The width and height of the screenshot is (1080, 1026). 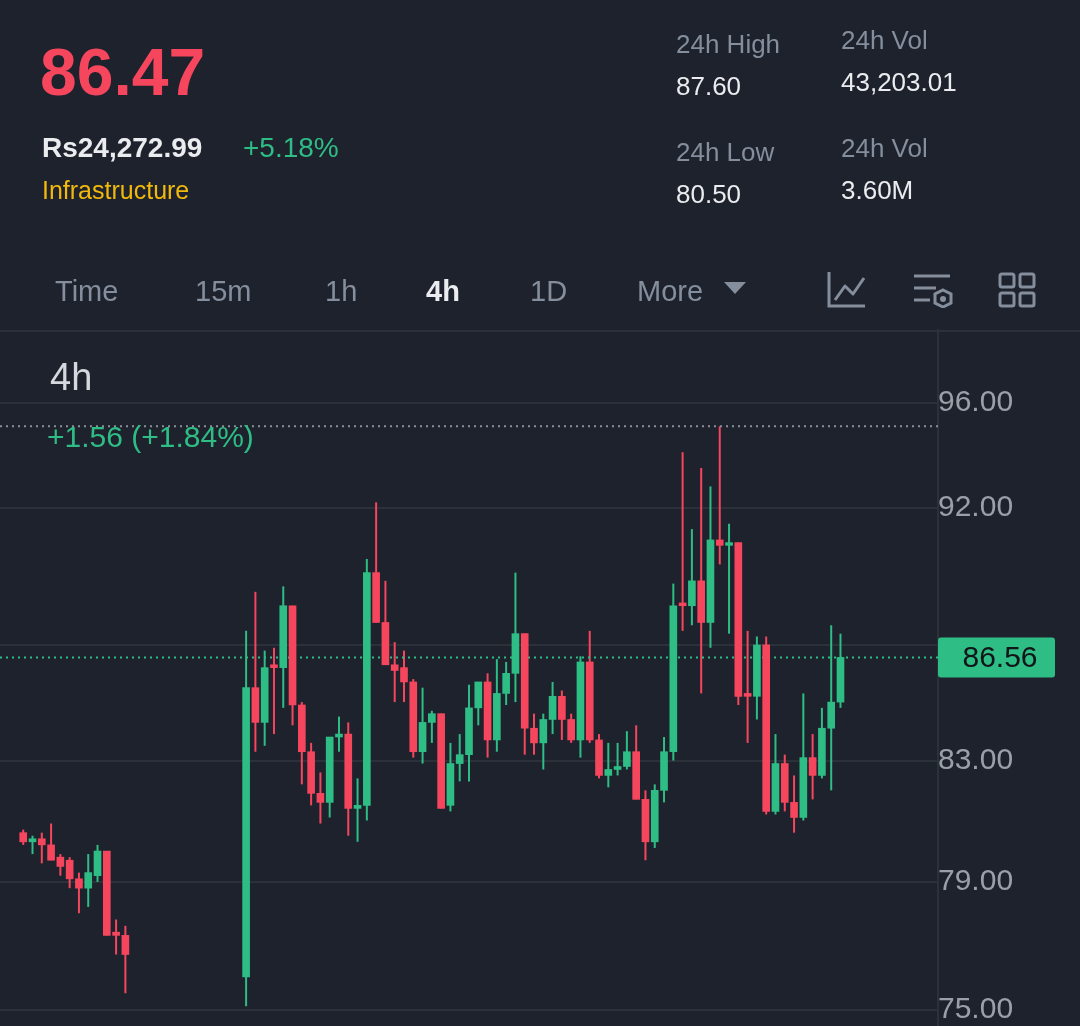 I want to click on text: 43,203.01, so click(x=899, y=82).